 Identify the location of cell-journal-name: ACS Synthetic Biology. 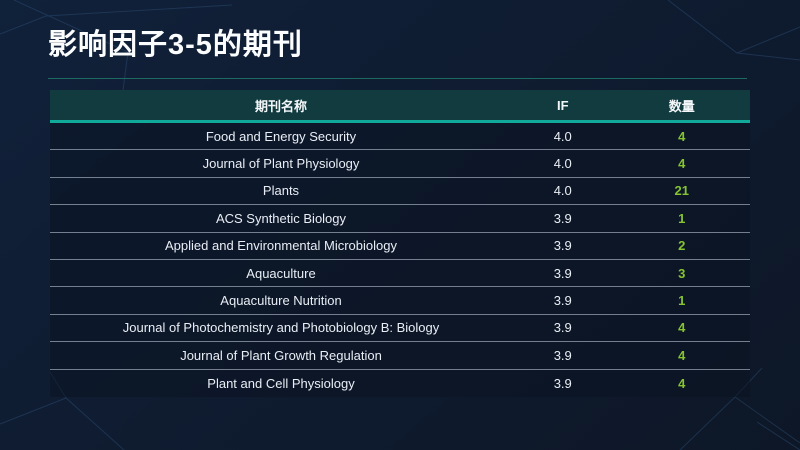
(281, 218).